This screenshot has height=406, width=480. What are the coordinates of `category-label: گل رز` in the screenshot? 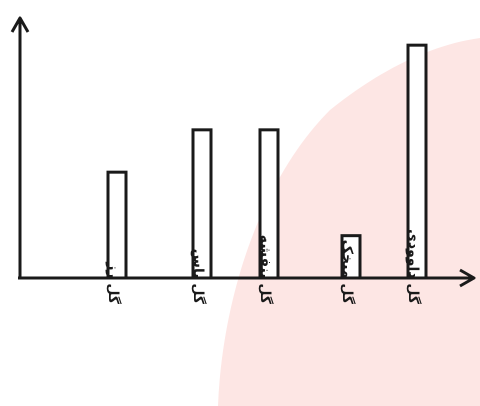 It's located at (113, 282).